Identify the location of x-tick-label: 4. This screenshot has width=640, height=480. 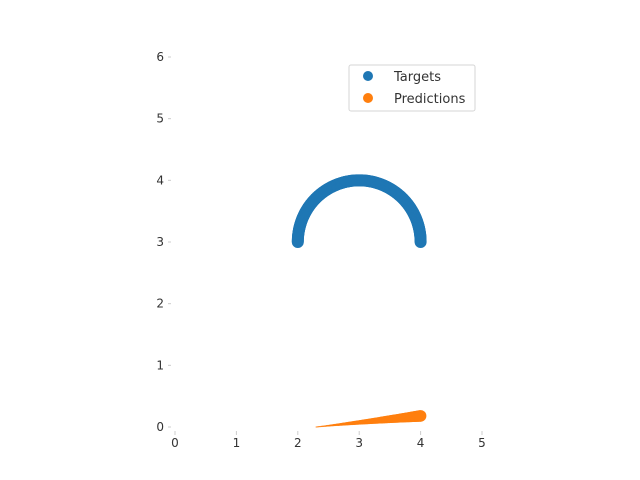
(421, 443).